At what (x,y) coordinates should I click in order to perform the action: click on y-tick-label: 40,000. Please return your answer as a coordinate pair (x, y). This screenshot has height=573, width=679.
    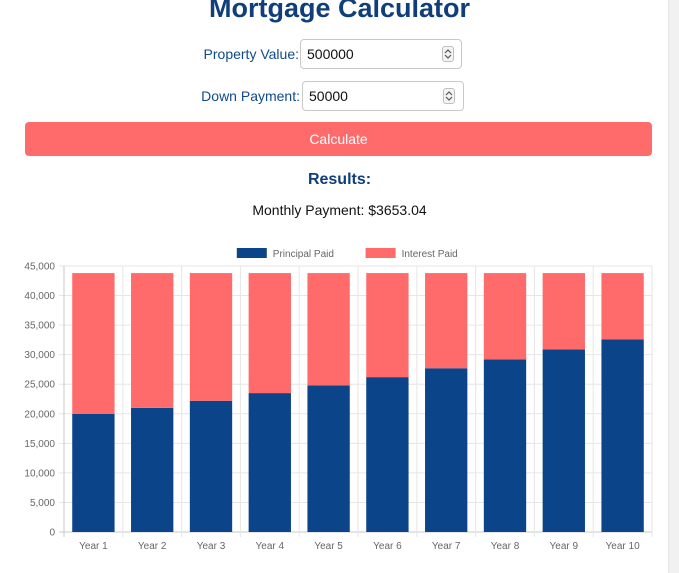
    Looking at the image, I should click on (39, 296).